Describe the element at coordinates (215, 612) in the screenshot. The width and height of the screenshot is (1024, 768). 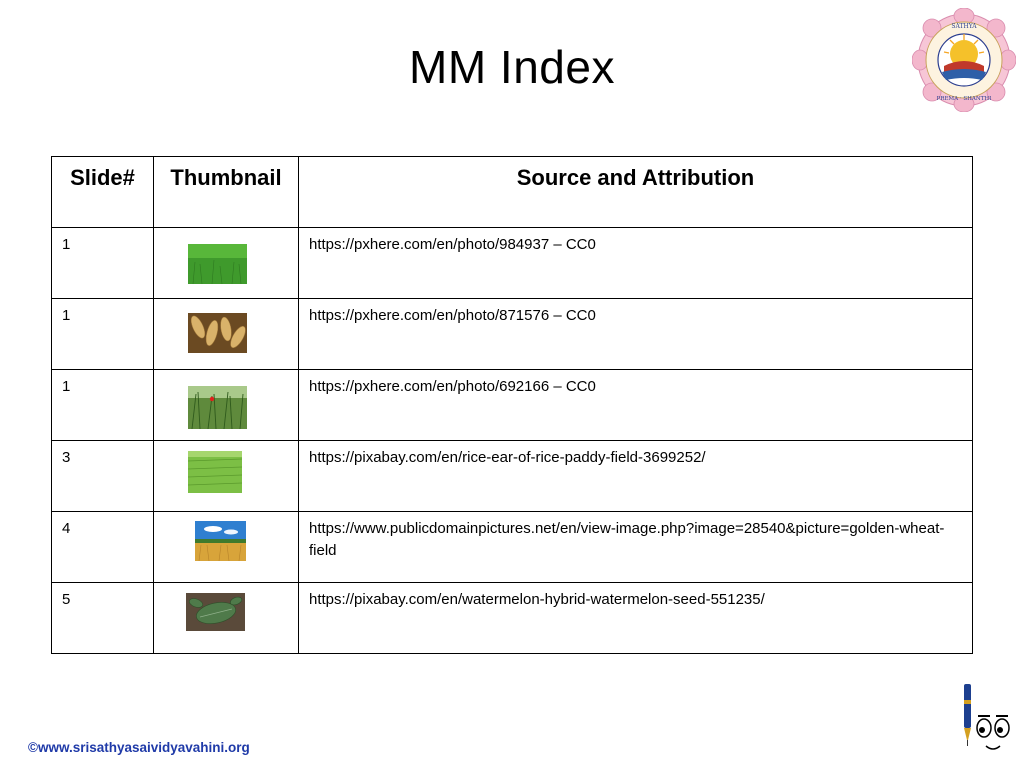
I see `thumbnail-watermelon-seedling` at that location.